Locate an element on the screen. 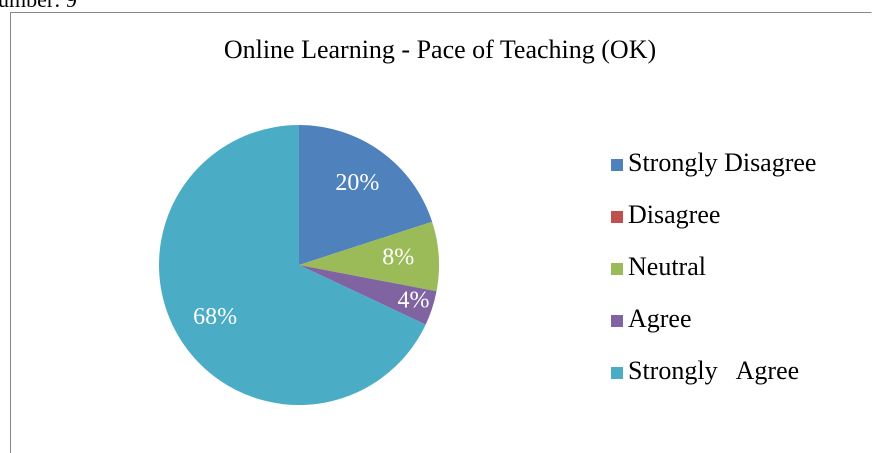 The width and height of the screenshot is (872, 453). legend-label: Disagree is located at coordinates (674, 214).